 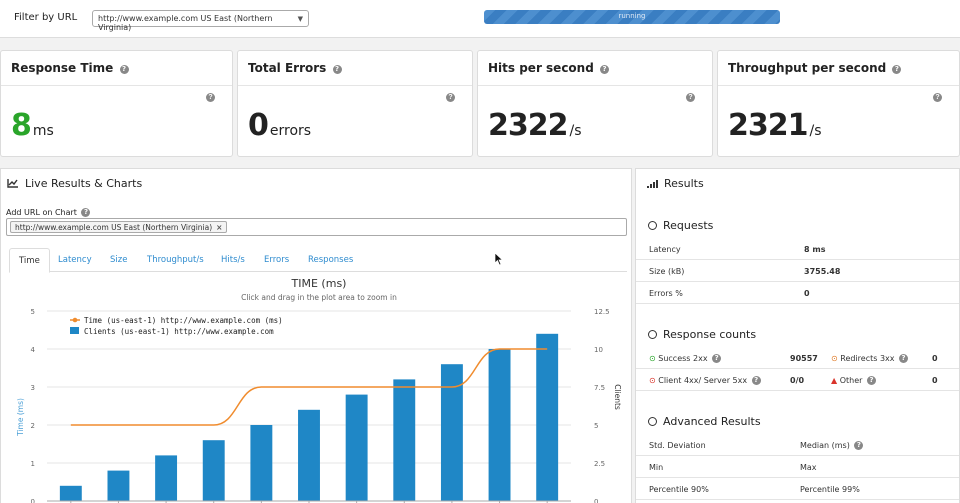 What do you see at coordinates (652, 358) in the screenshot?
I see `check-circle-icon: ⊙` at bounding box center [652, 358].